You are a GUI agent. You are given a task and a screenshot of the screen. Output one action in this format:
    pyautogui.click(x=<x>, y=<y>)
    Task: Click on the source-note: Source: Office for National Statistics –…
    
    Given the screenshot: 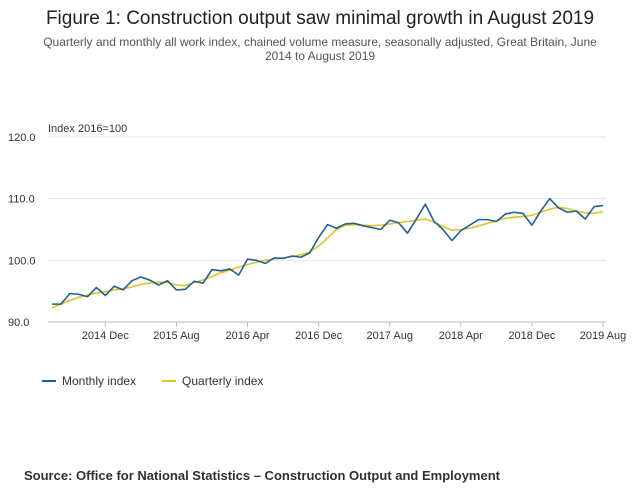 What is the action you would take?
    pyautogui.click(x=262, y=475)
    